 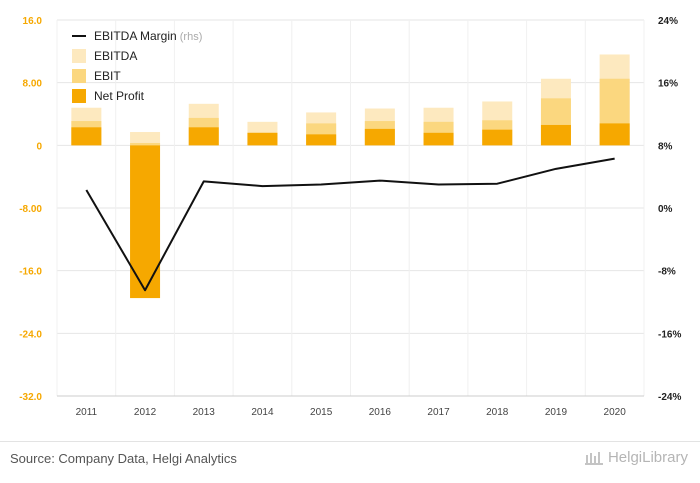 I want to click on y-left-tick-label: -24.0, so click(x=30, y=334).